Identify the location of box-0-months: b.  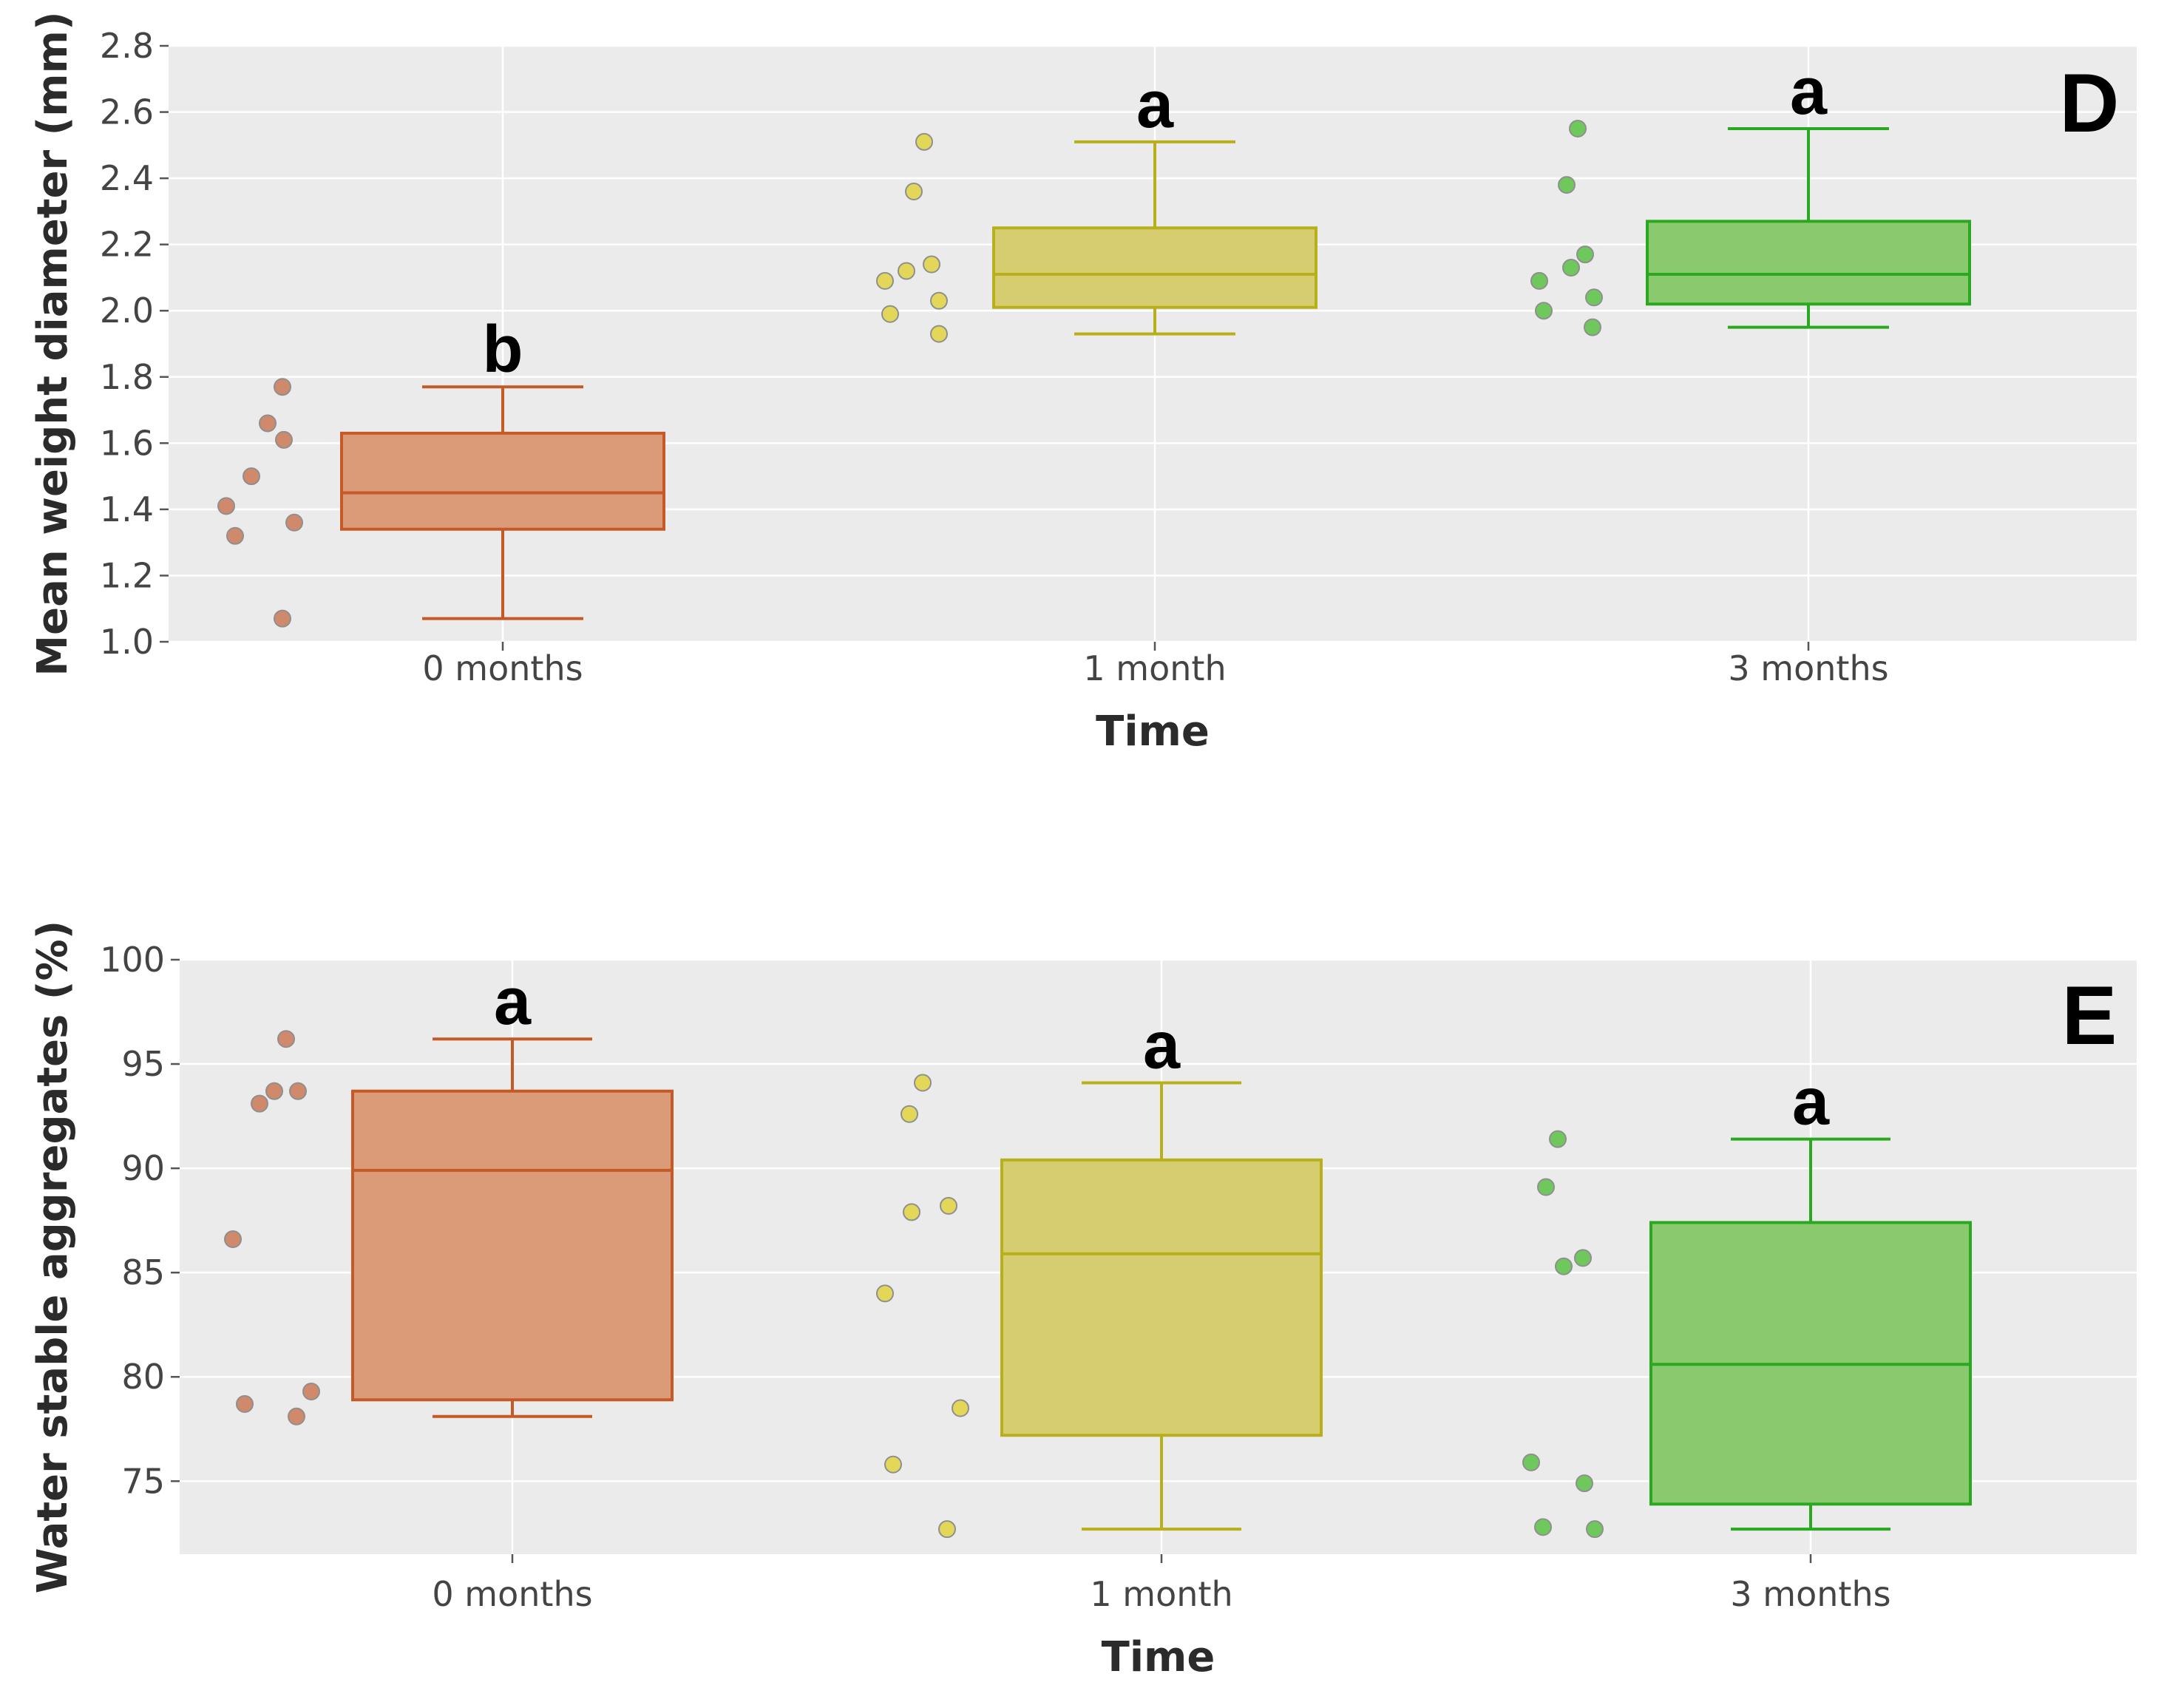
(502, 466).